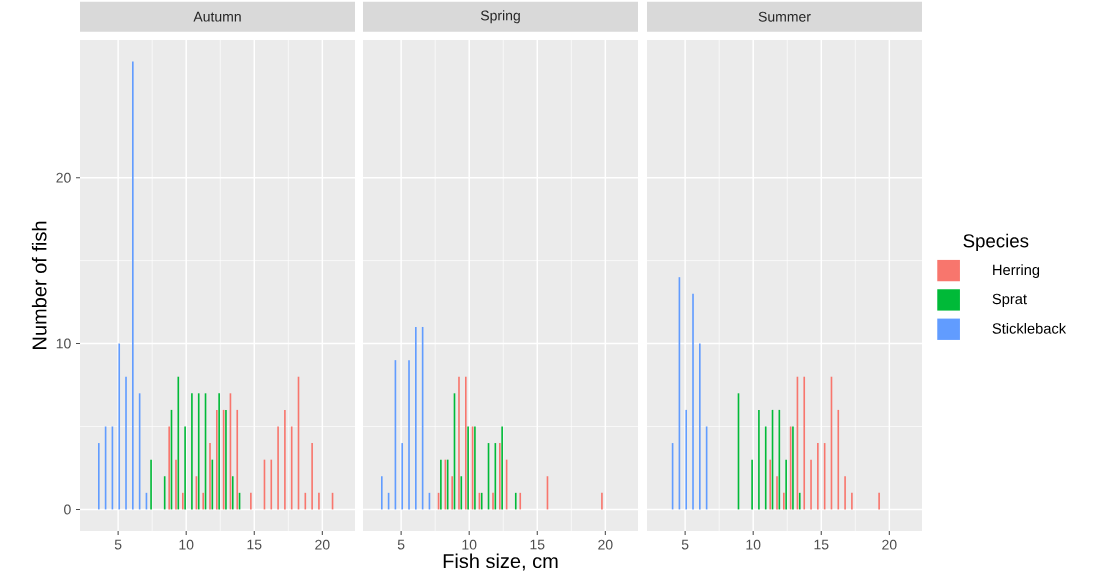 Image resolution: width=1115 pixels, height=588 pixels. Describe the element at coordinates (500, 562) in the screenshot. I see `x-axis-title: Fish size, cm` at that location.